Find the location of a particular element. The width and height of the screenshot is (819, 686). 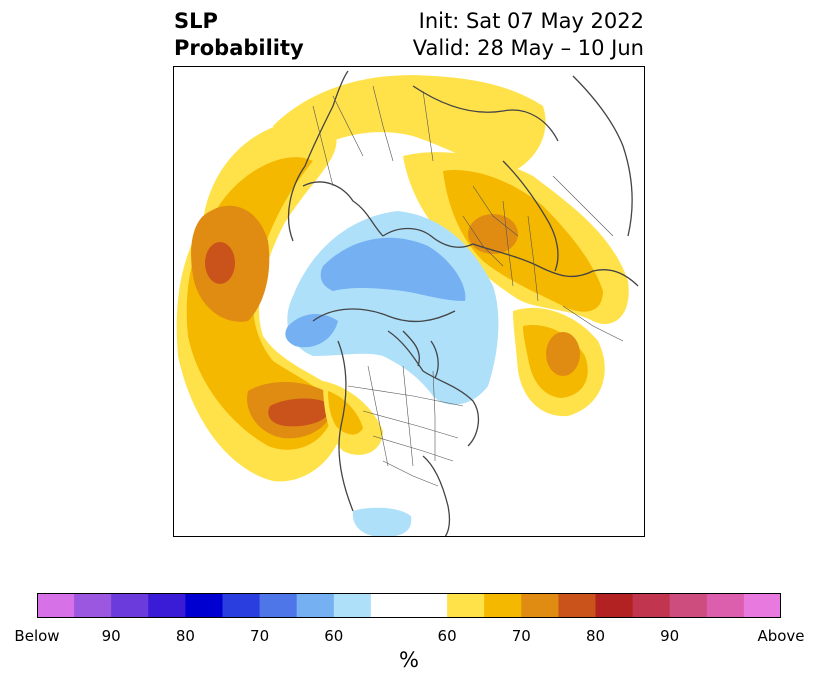

colorbar is located at coordinates (409, 605).